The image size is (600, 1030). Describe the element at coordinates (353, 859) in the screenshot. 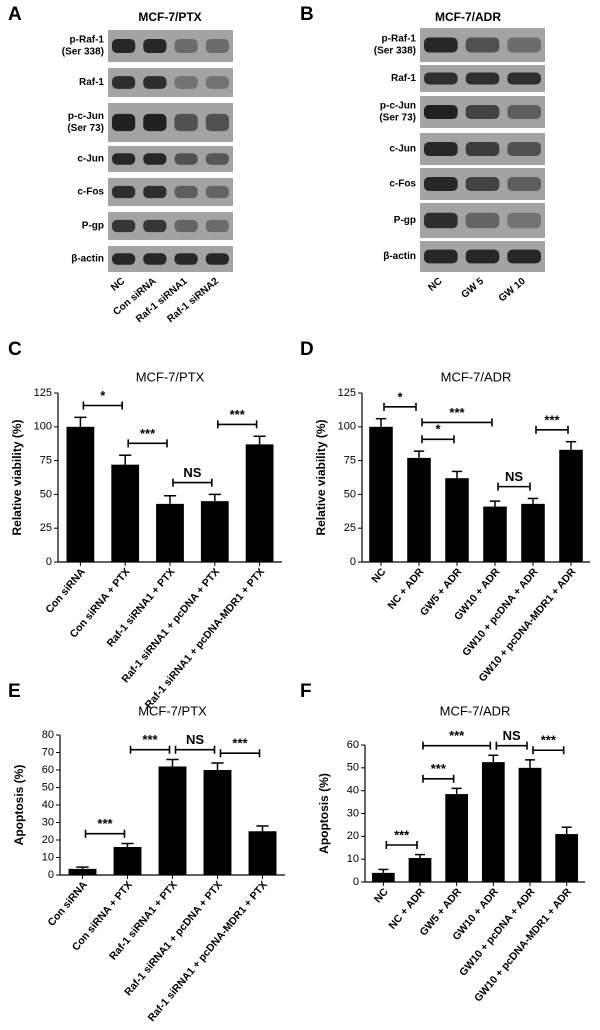

I see `y-tick-label: 10` at that location.